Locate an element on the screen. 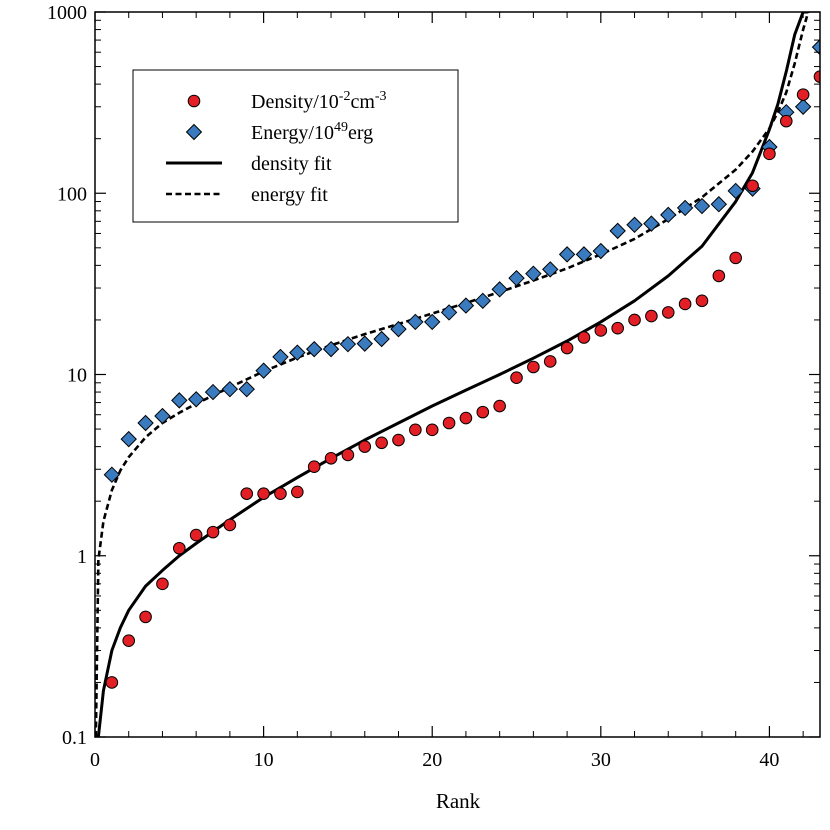  legend-text-part: density fit is located at coordinates (291, 164).